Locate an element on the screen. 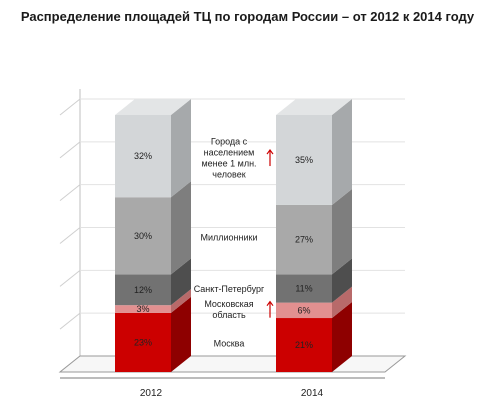 This screenshot has width=495, height=408. data-label-2012-2: 12% is located at coordinates (143, 290).